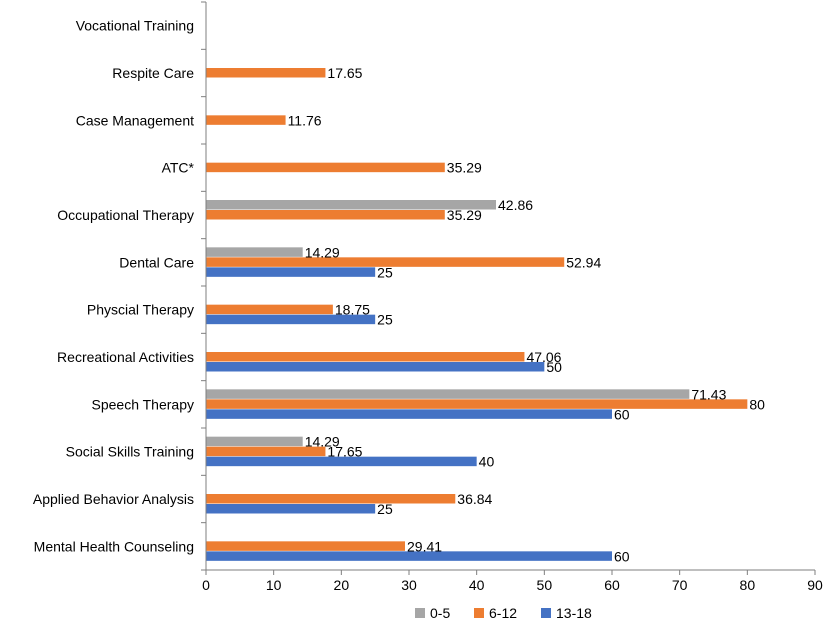 The image size is (824, 627). I want to click on data-label: 50, so click(554, 367).